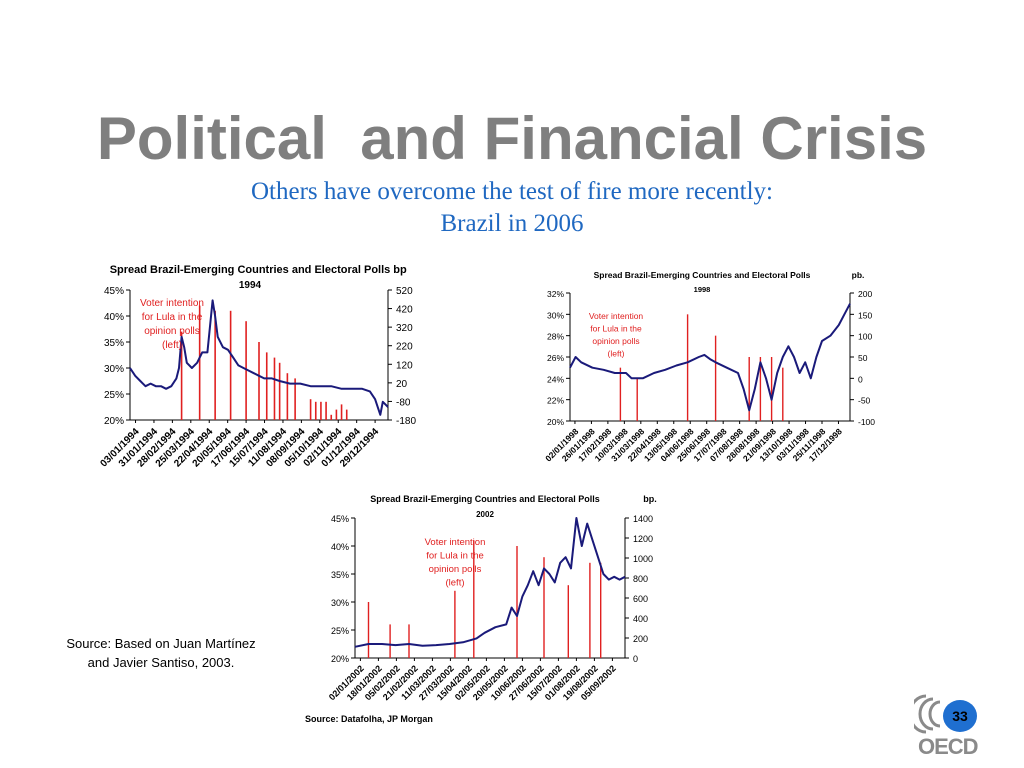 Image resolution: width=1024 pixels, height=768 pixels. Describe the element at coordinates (161, 662) in the screenshot. I see `source-line-2: and Javier Santiso, 2003.` at that location.